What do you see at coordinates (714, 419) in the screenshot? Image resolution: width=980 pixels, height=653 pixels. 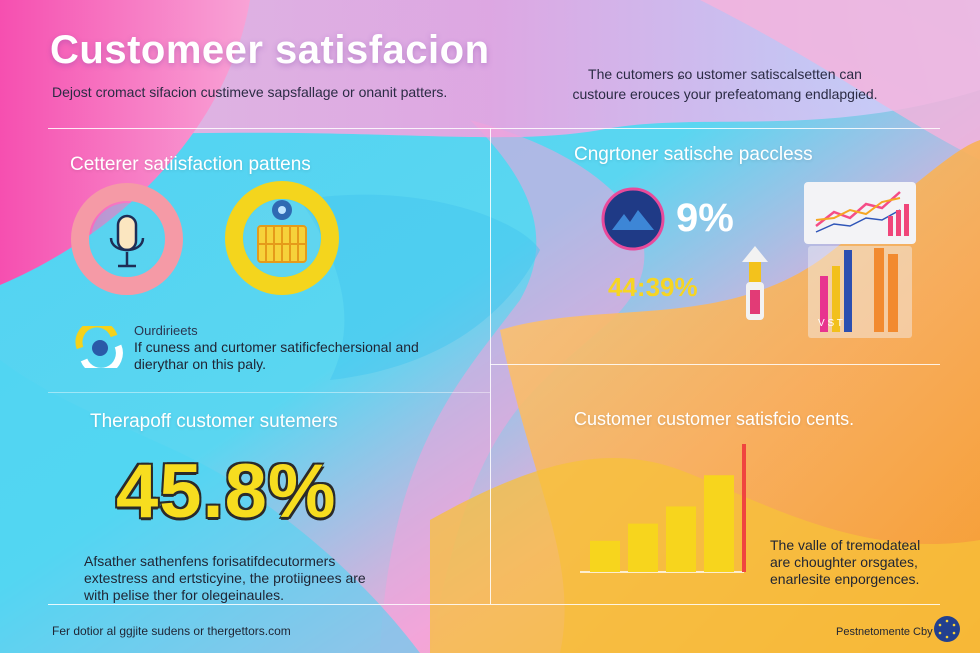 I see `chart-heading: Customer customer satisfcio cents.` at bounding box center [714, 419].